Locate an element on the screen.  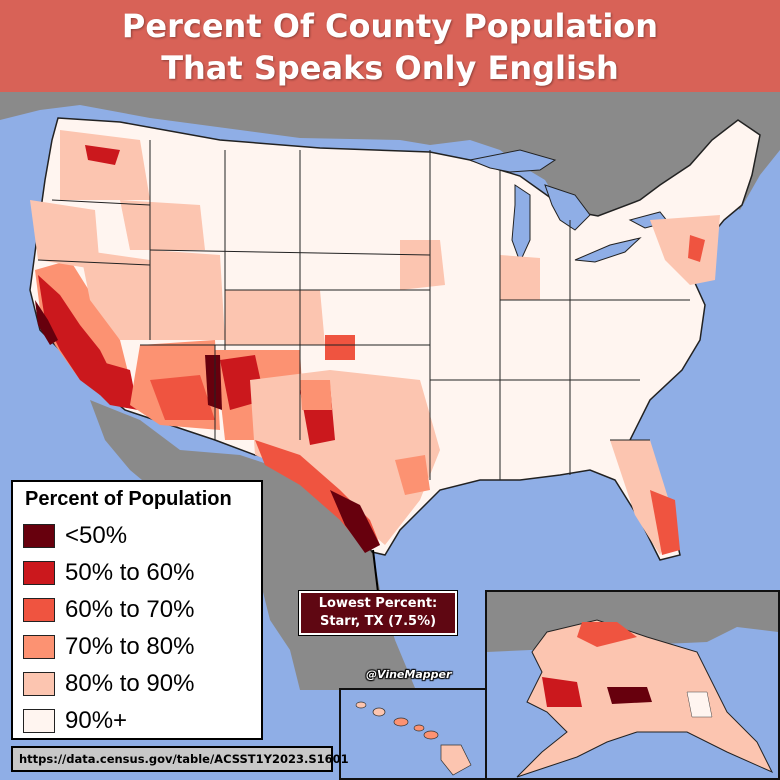
legend-item-90plus: 90%+ is located at coordinates (137, 720).